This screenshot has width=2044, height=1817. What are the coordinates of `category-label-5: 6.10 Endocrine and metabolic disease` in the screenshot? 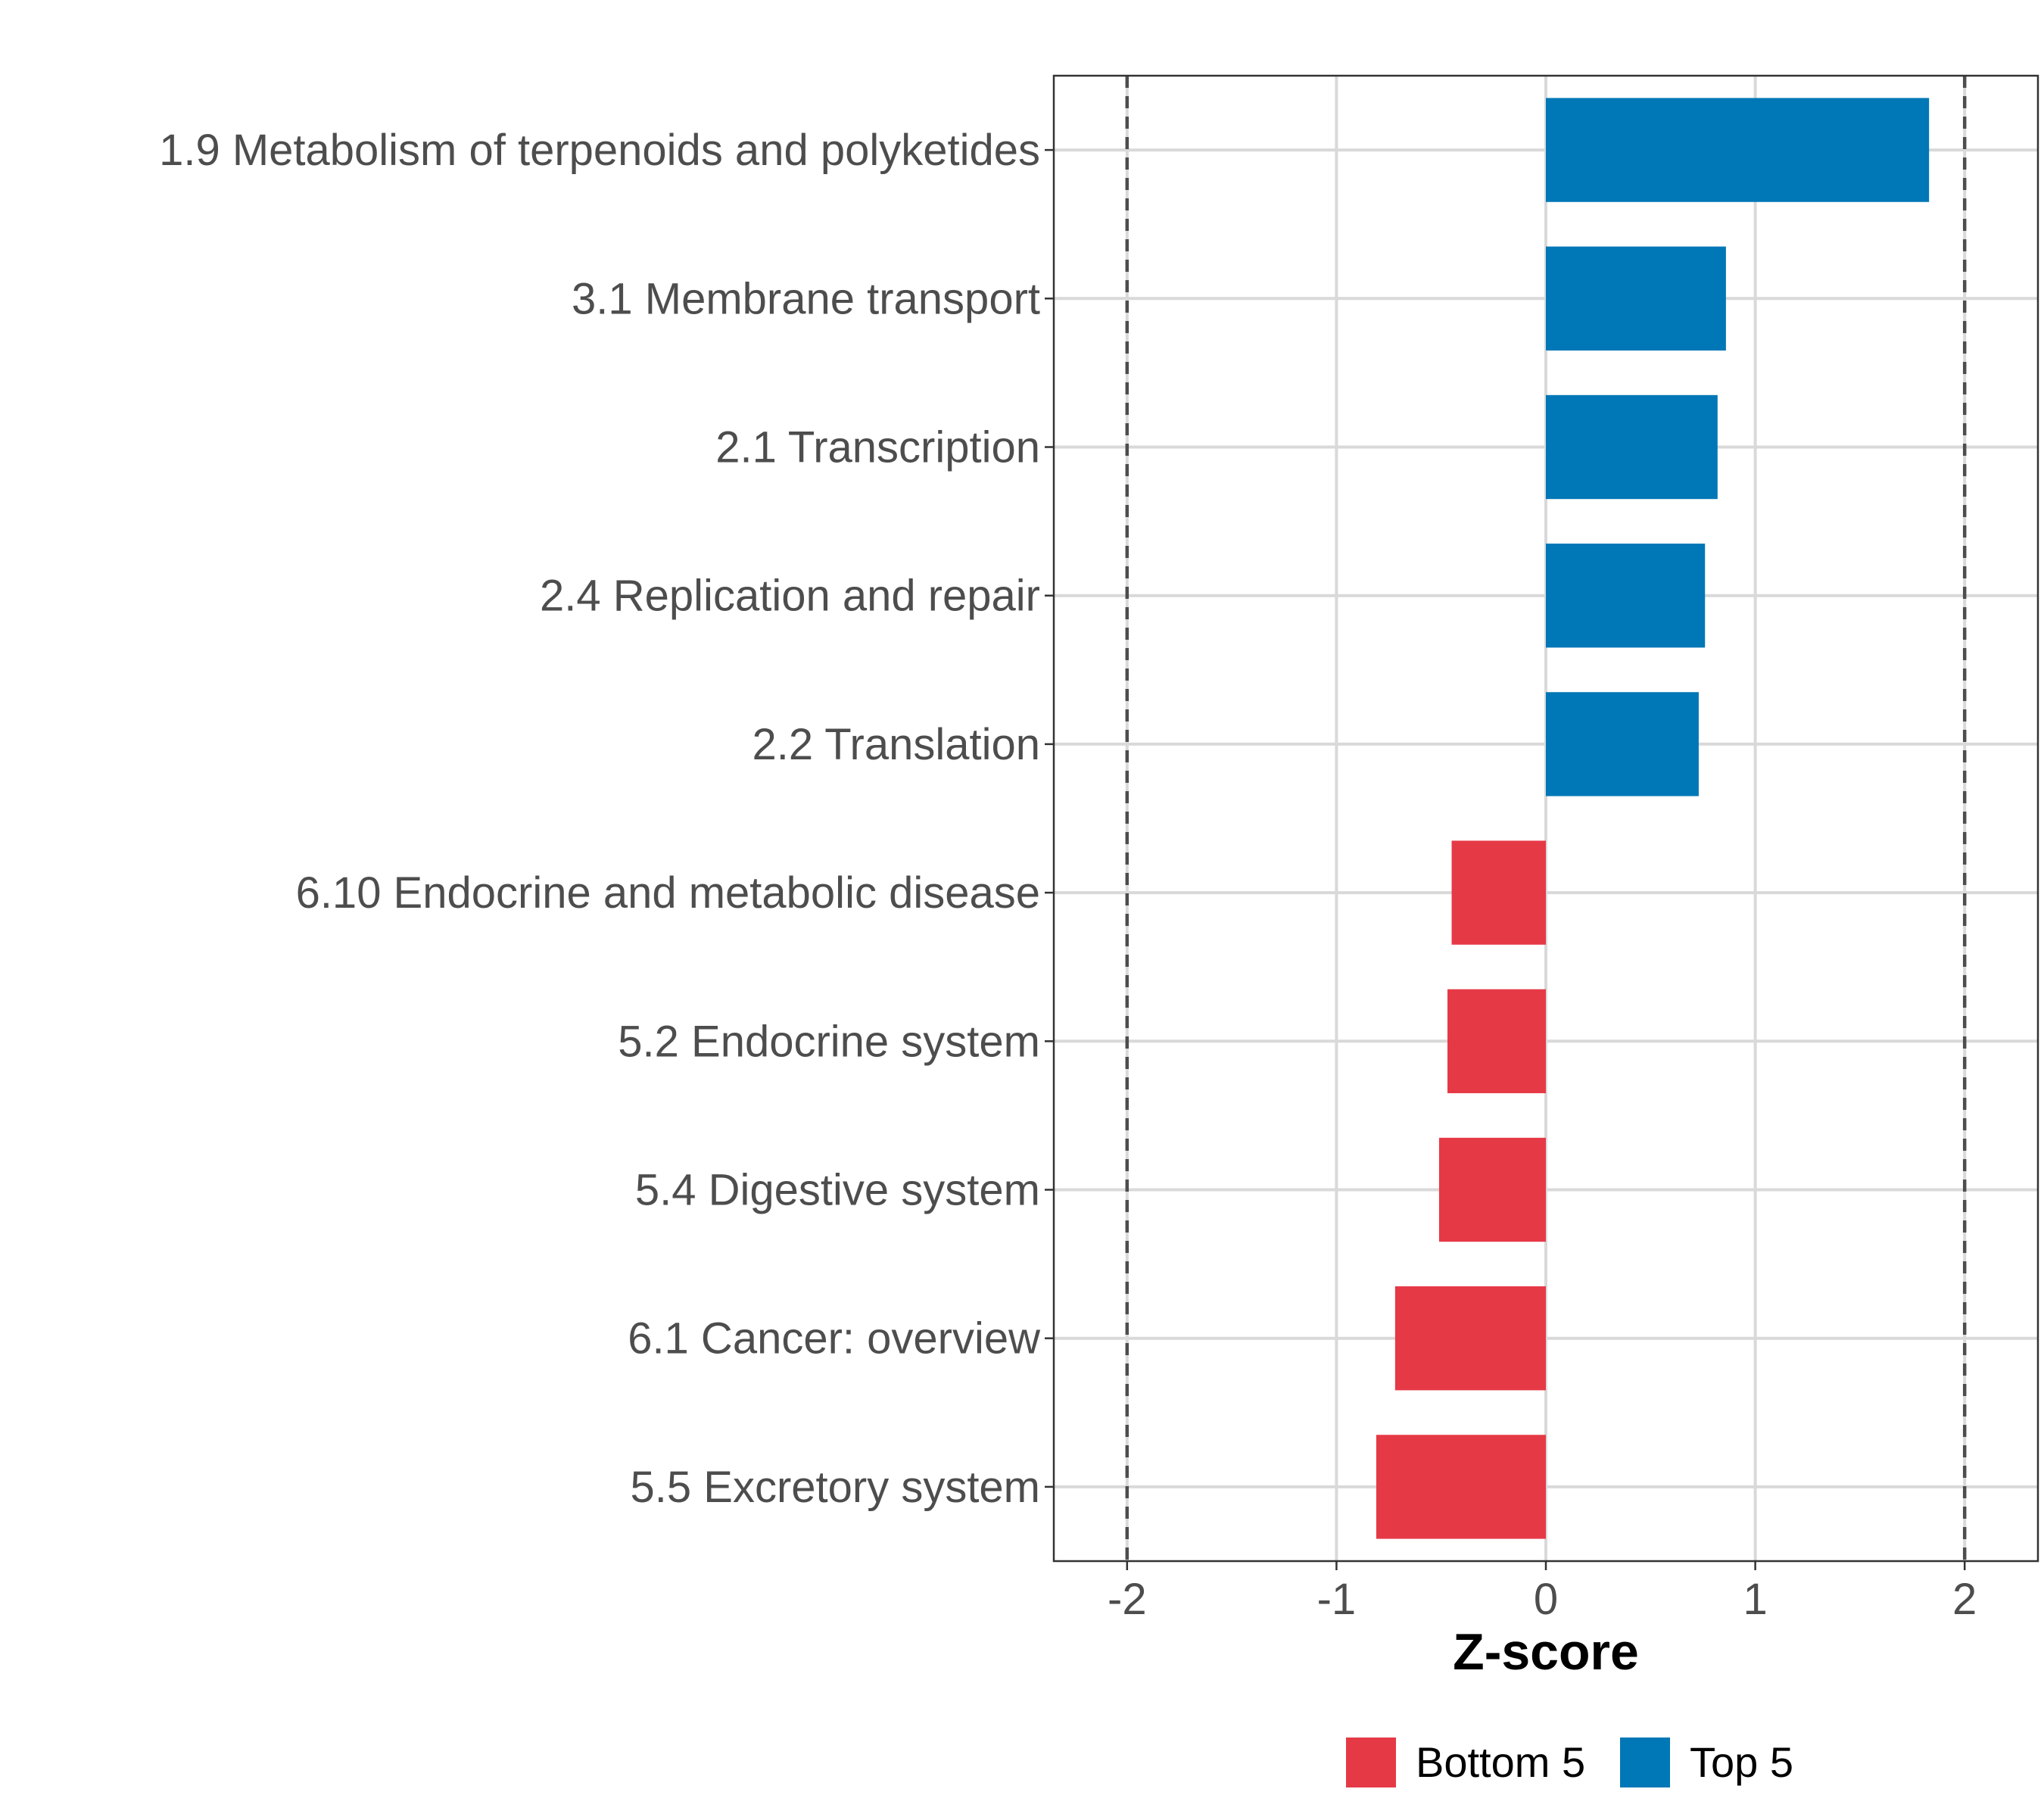 It's located at (668, 893).